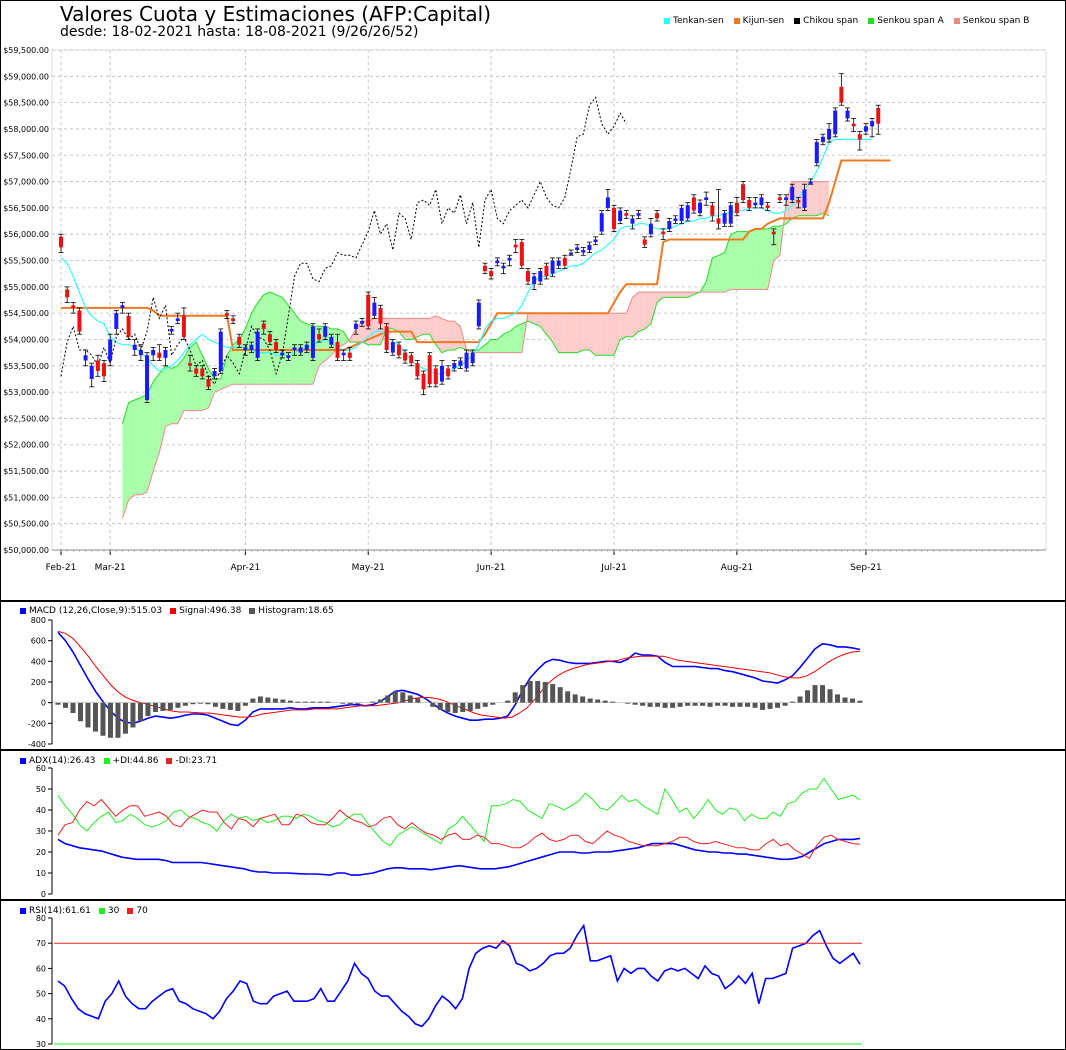 This screenshot has width=1066, height=1050. What do you see at coordinates (445, 682) in the screenshot?
I see `macd-chart: -400 -200 0 200 400 600 800` at bounding box center [445, 682].